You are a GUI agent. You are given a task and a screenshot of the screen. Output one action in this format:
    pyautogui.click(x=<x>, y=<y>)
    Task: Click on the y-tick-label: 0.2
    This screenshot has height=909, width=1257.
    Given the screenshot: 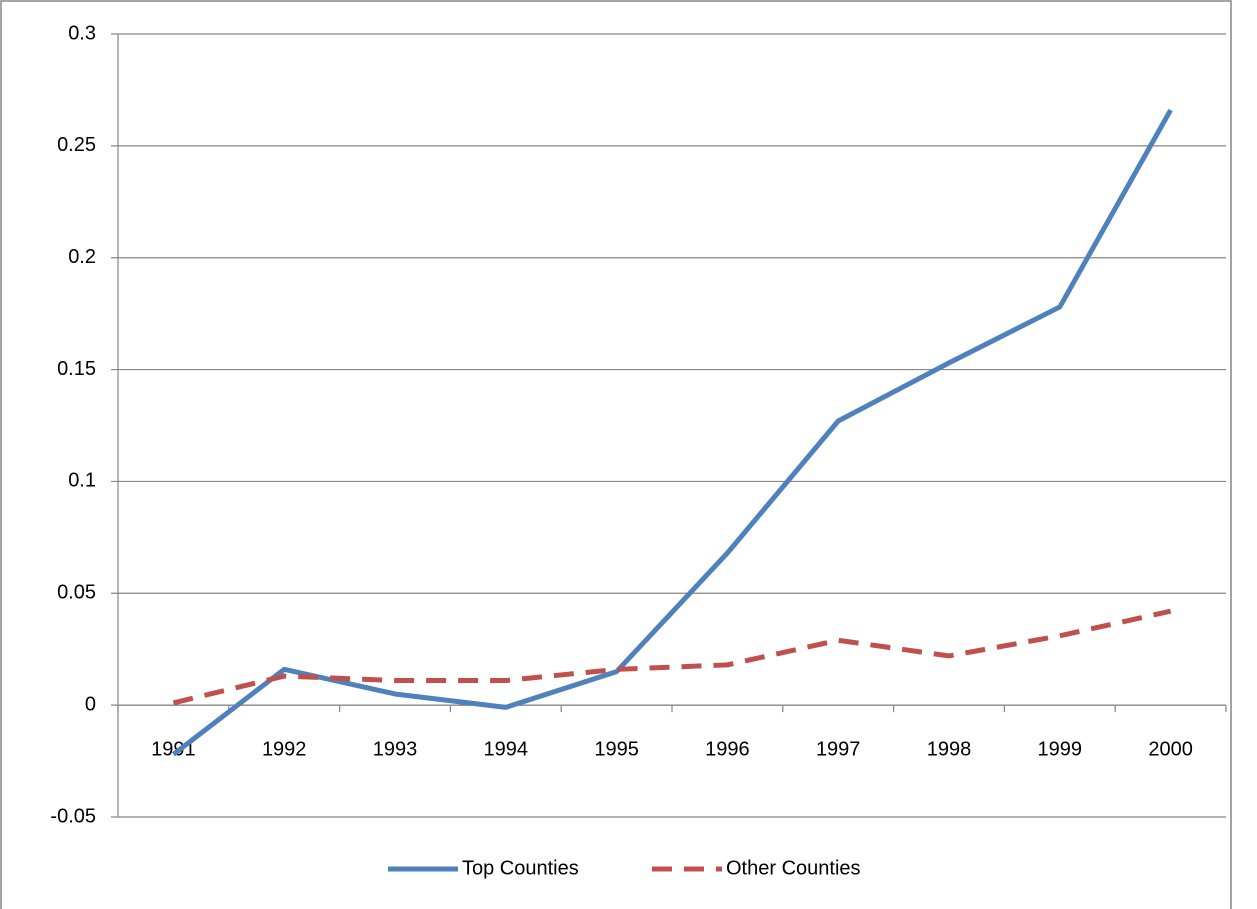 What is the action you would take?
    pyautogui.click(x=82, y=257)
    